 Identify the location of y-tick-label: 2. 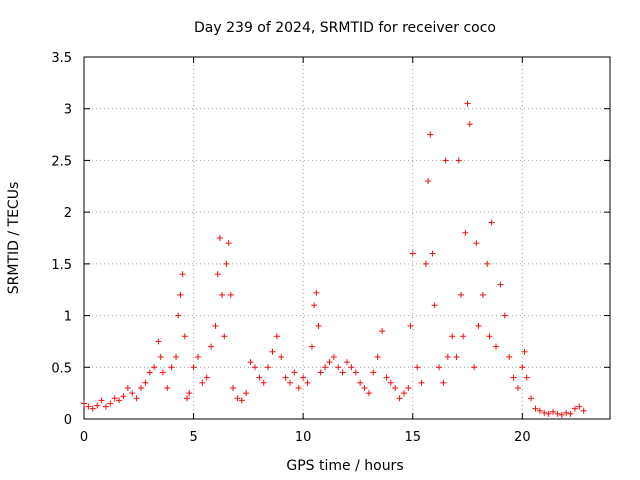
(68, 213).